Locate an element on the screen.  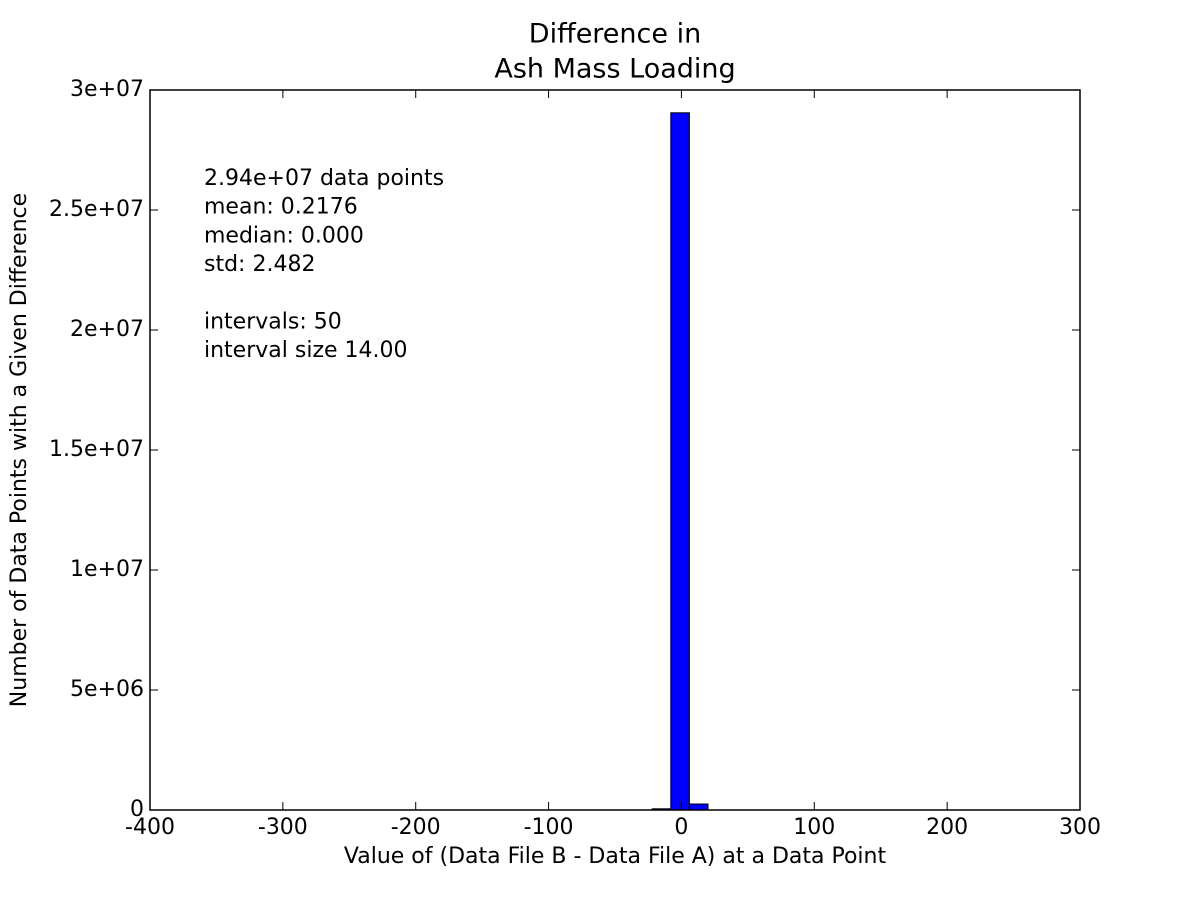
annotation: median: 0.000 is located at coordinates (284, 235).